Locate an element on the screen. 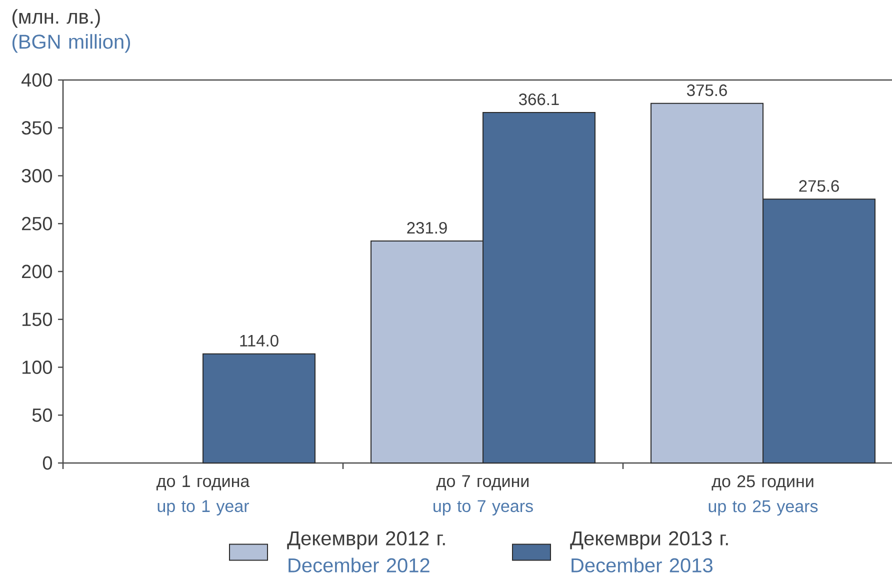 The height and width of the screenshot is (578, 892). y-tick-label: 250 is located at coordinates (37, 223).